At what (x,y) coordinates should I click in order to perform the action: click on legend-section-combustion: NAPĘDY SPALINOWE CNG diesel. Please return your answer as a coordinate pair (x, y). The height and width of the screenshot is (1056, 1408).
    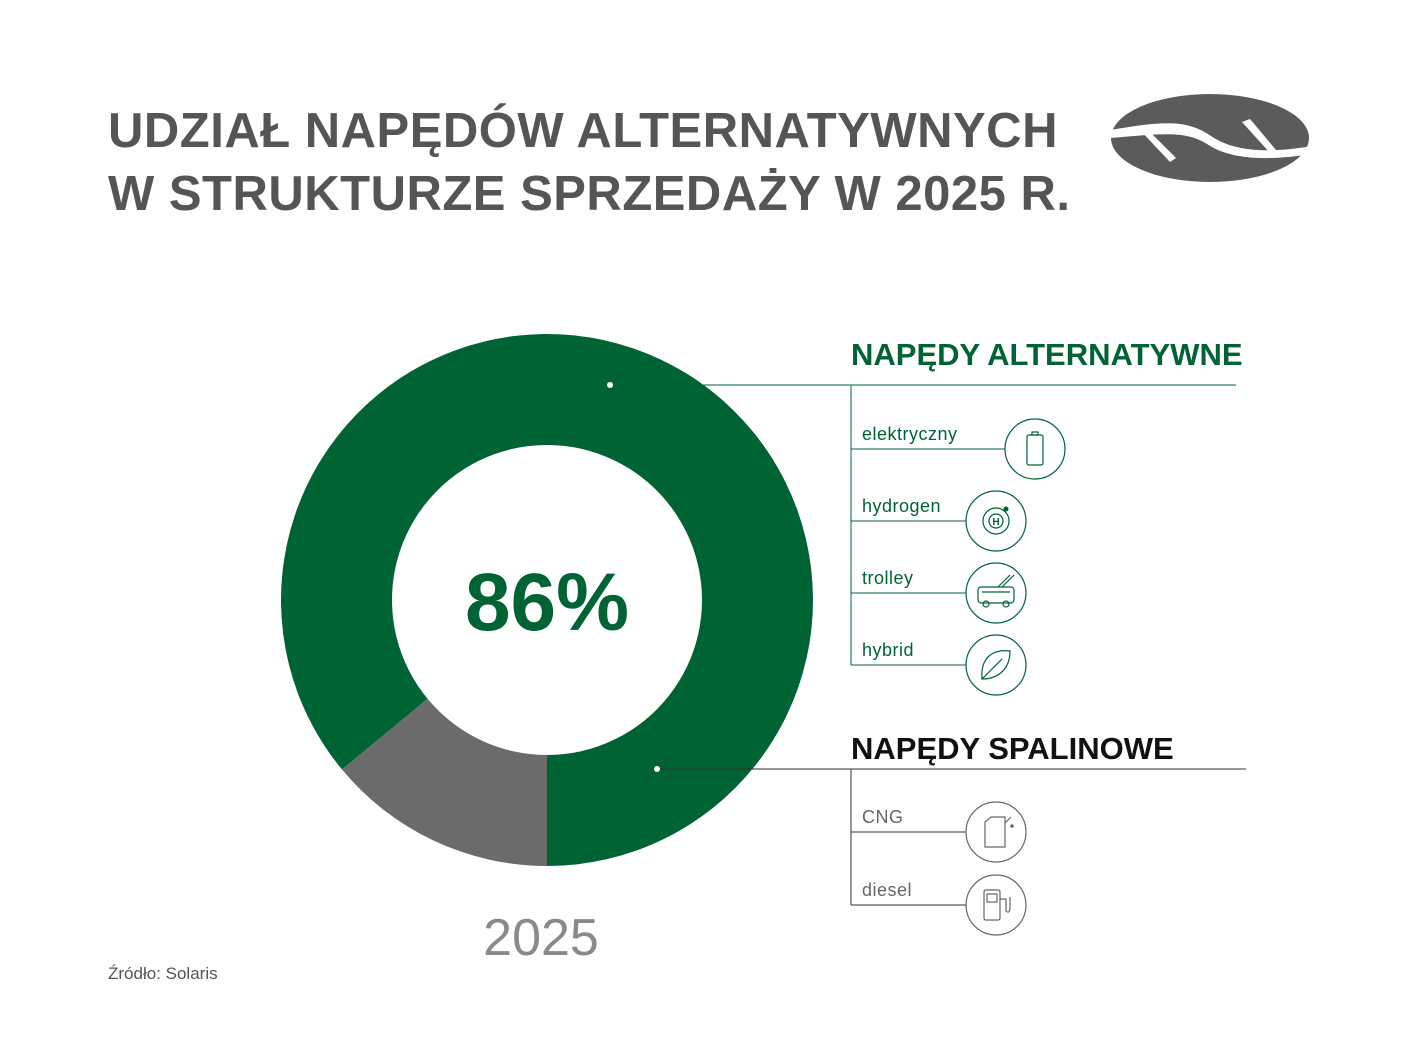
    Looking at the image, I should click on (950, 833).